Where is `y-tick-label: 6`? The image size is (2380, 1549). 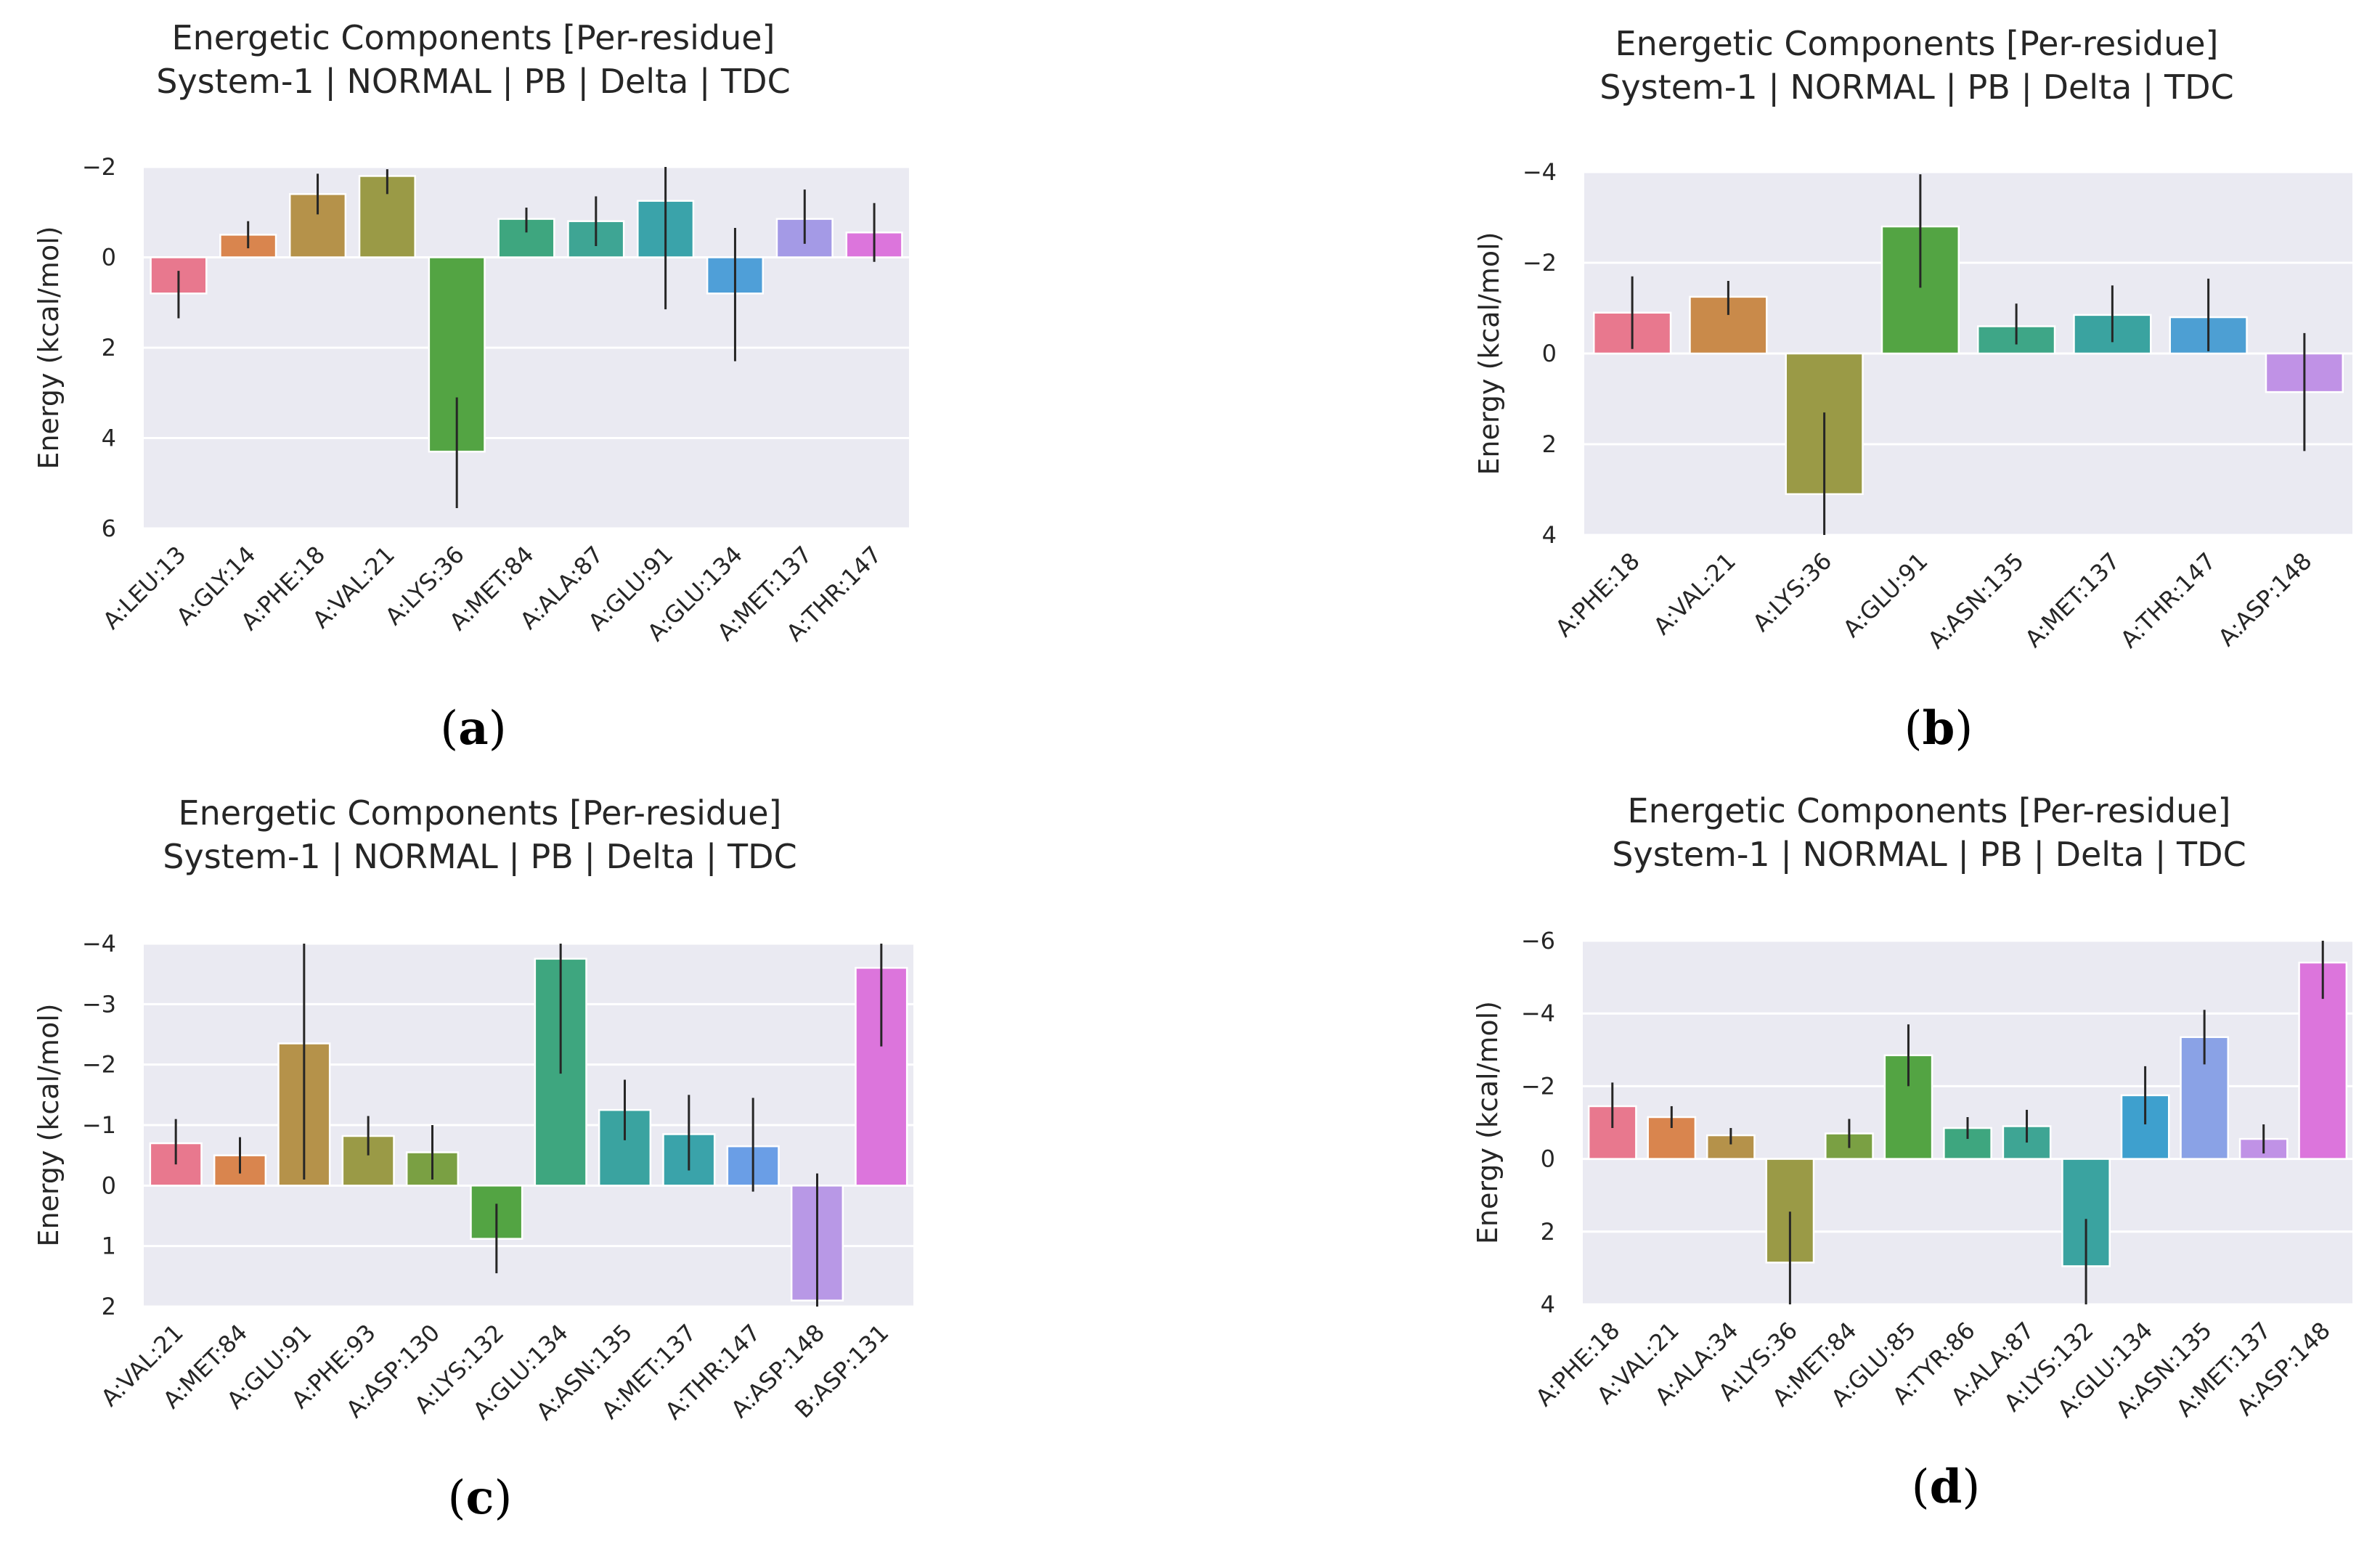 y-tick-label: 6 is located at coordinates (109, 528).